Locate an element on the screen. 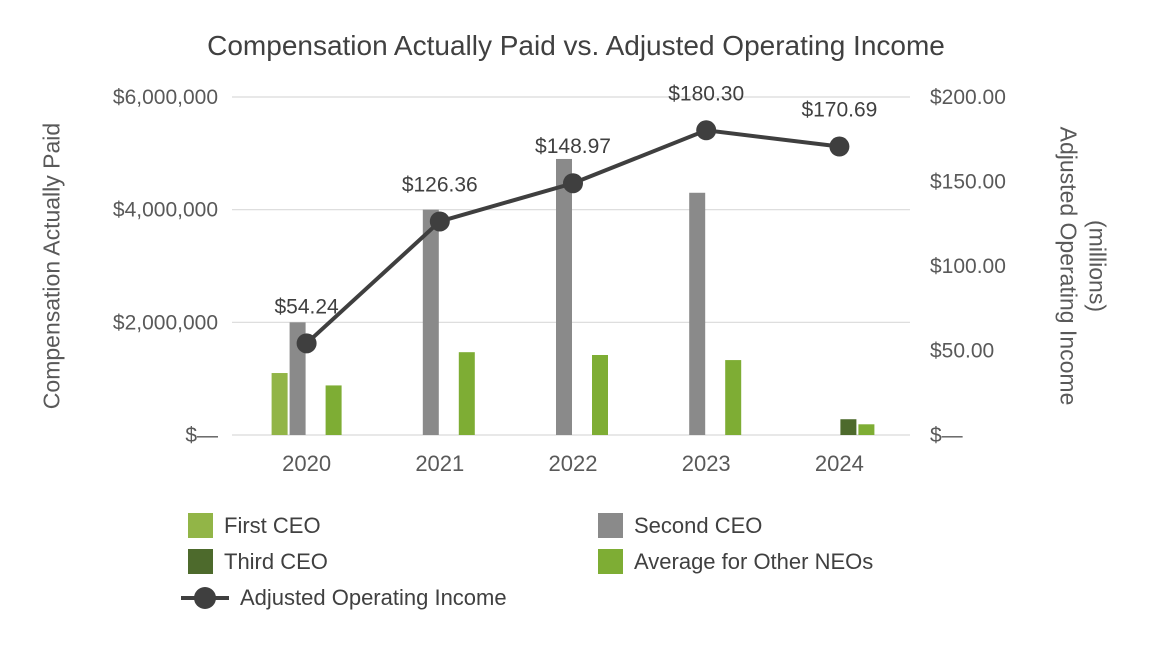  right-axis-tick: $100.00 is located at coordinates (968, 266).